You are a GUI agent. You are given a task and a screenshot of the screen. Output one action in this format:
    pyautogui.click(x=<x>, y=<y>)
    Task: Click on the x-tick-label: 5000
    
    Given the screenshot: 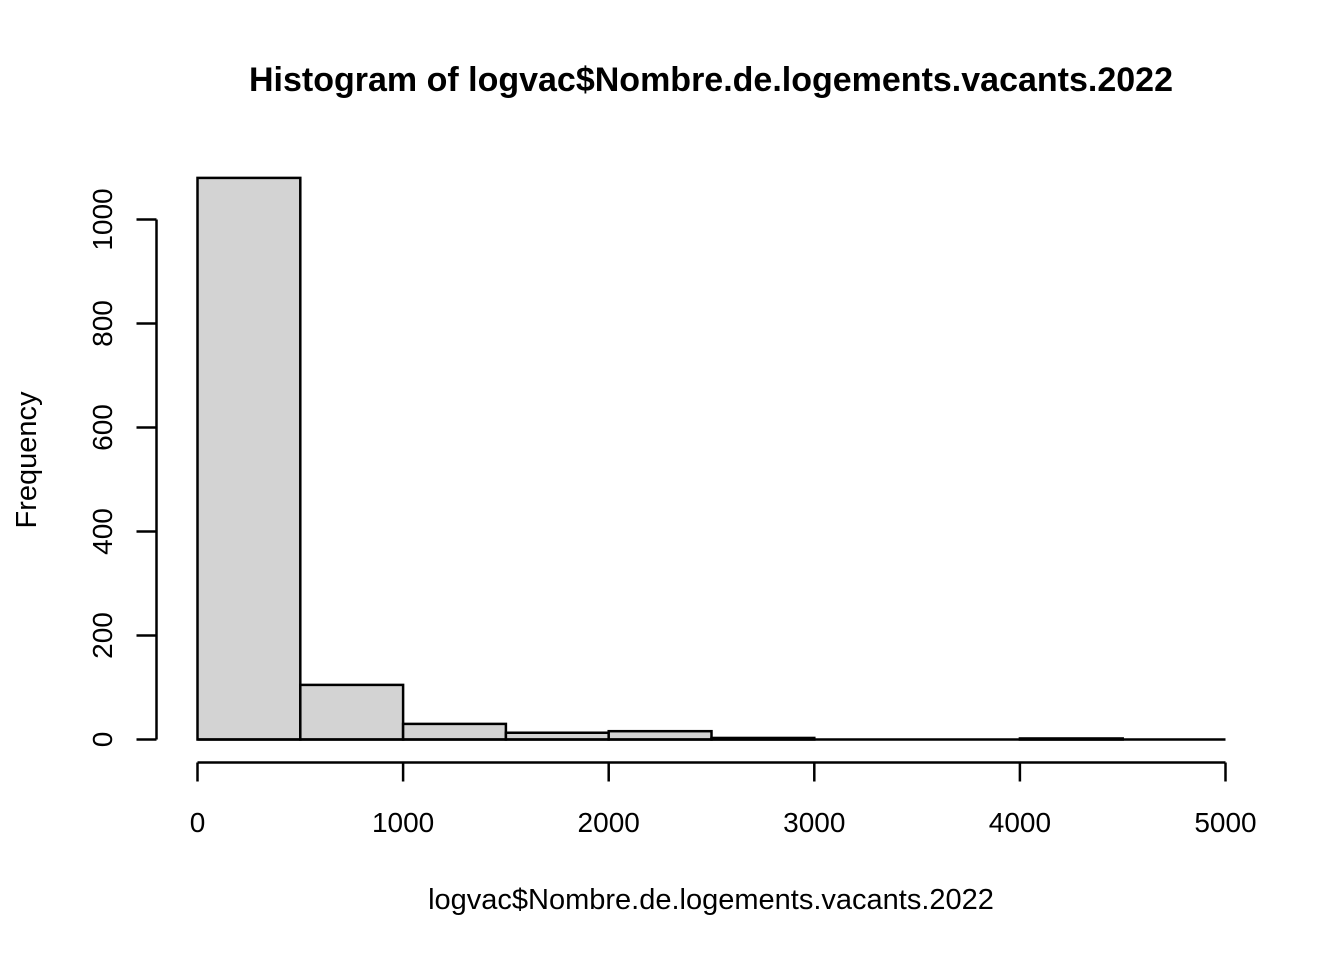 What is the action you would take?
    pyautogui.click(x=1225, y=822)
    